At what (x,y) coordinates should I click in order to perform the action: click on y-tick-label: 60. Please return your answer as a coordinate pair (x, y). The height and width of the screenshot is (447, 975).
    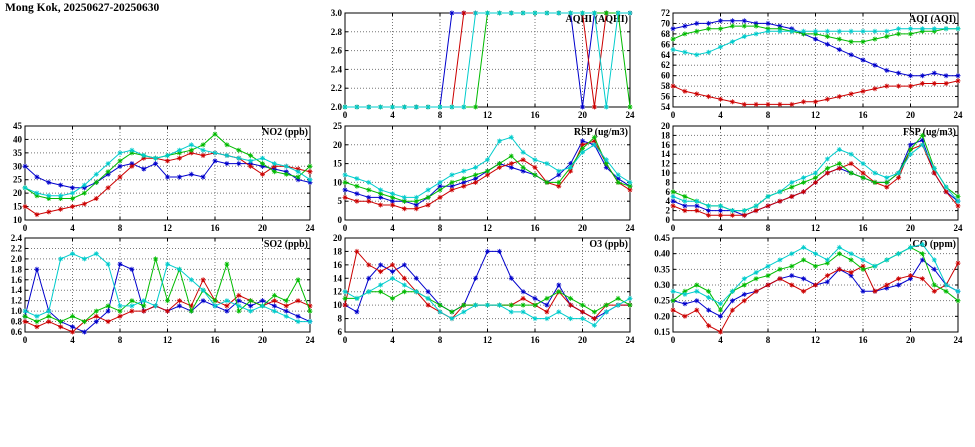
    Looking at the image, I should click on (666, 76).